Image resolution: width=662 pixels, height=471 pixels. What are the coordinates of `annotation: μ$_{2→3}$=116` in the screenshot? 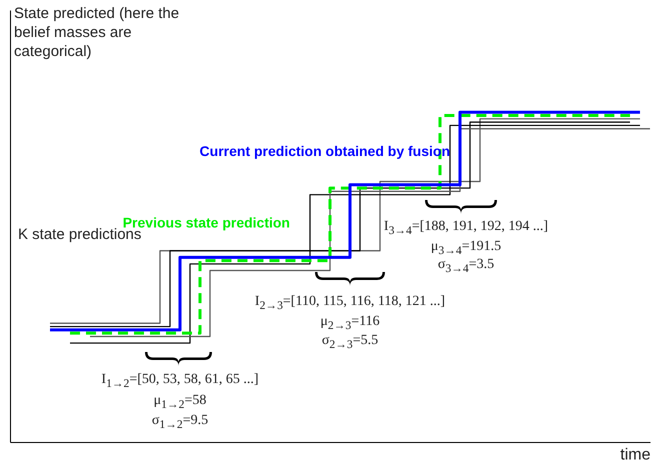 It's located at (350, 323).